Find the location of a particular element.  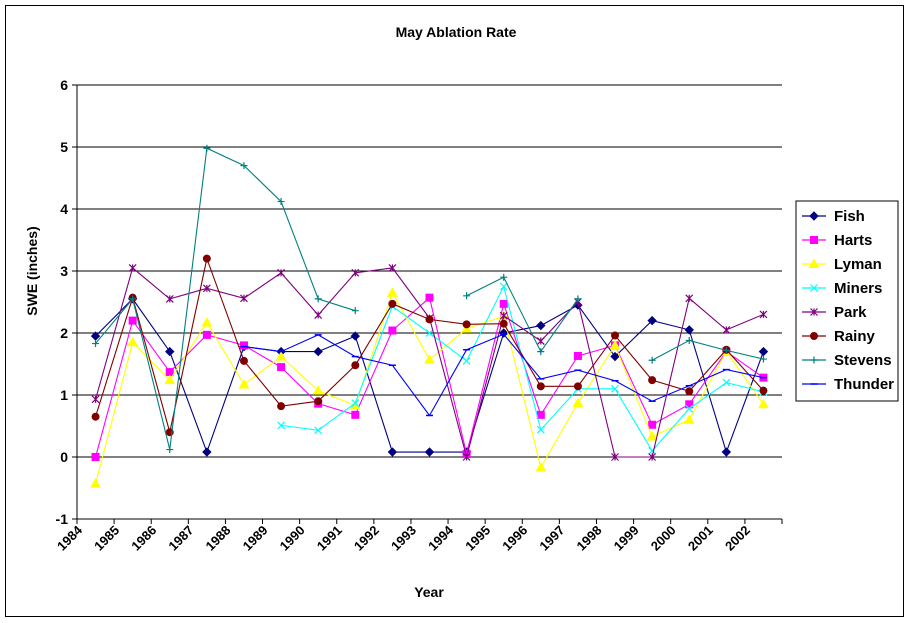

legend-label-thunder: Thunder is located at coordinates (864, 384).